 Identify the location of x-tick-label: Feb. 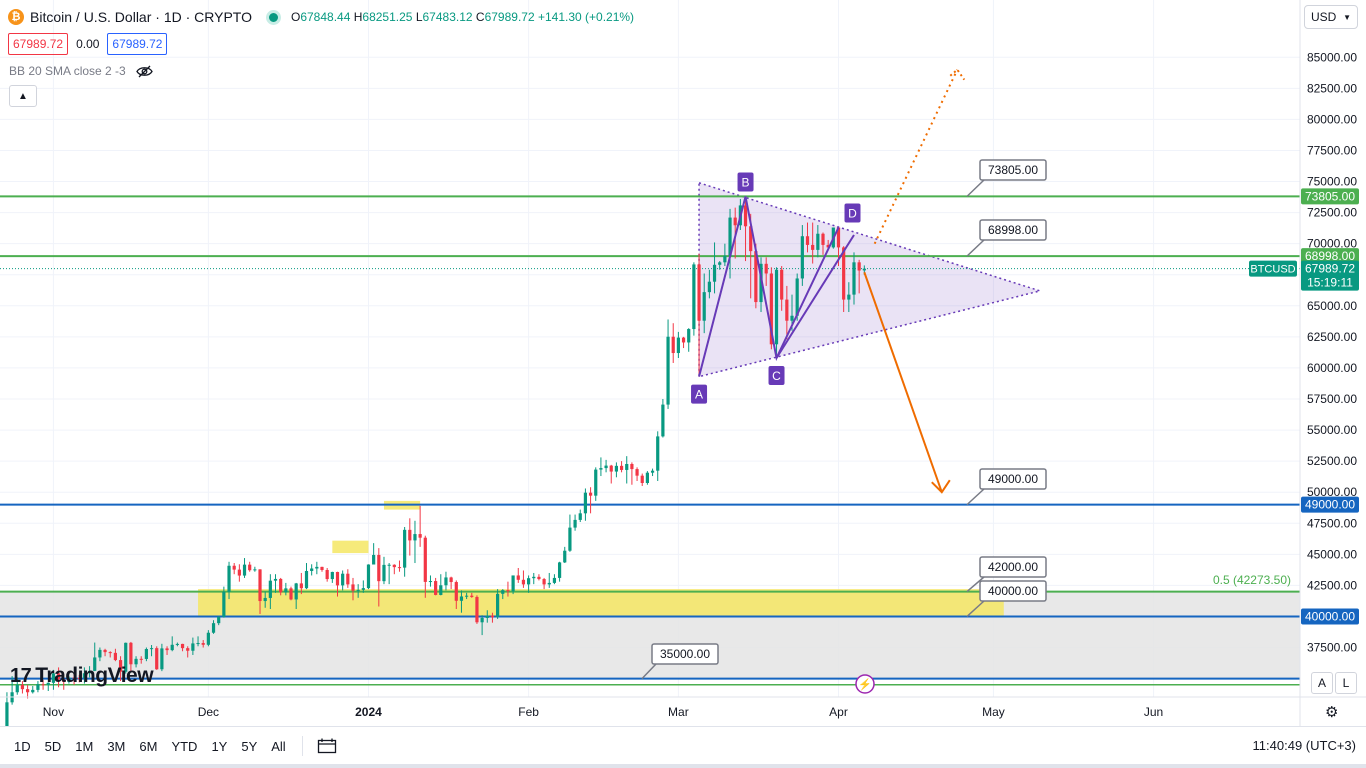
(528, 712).